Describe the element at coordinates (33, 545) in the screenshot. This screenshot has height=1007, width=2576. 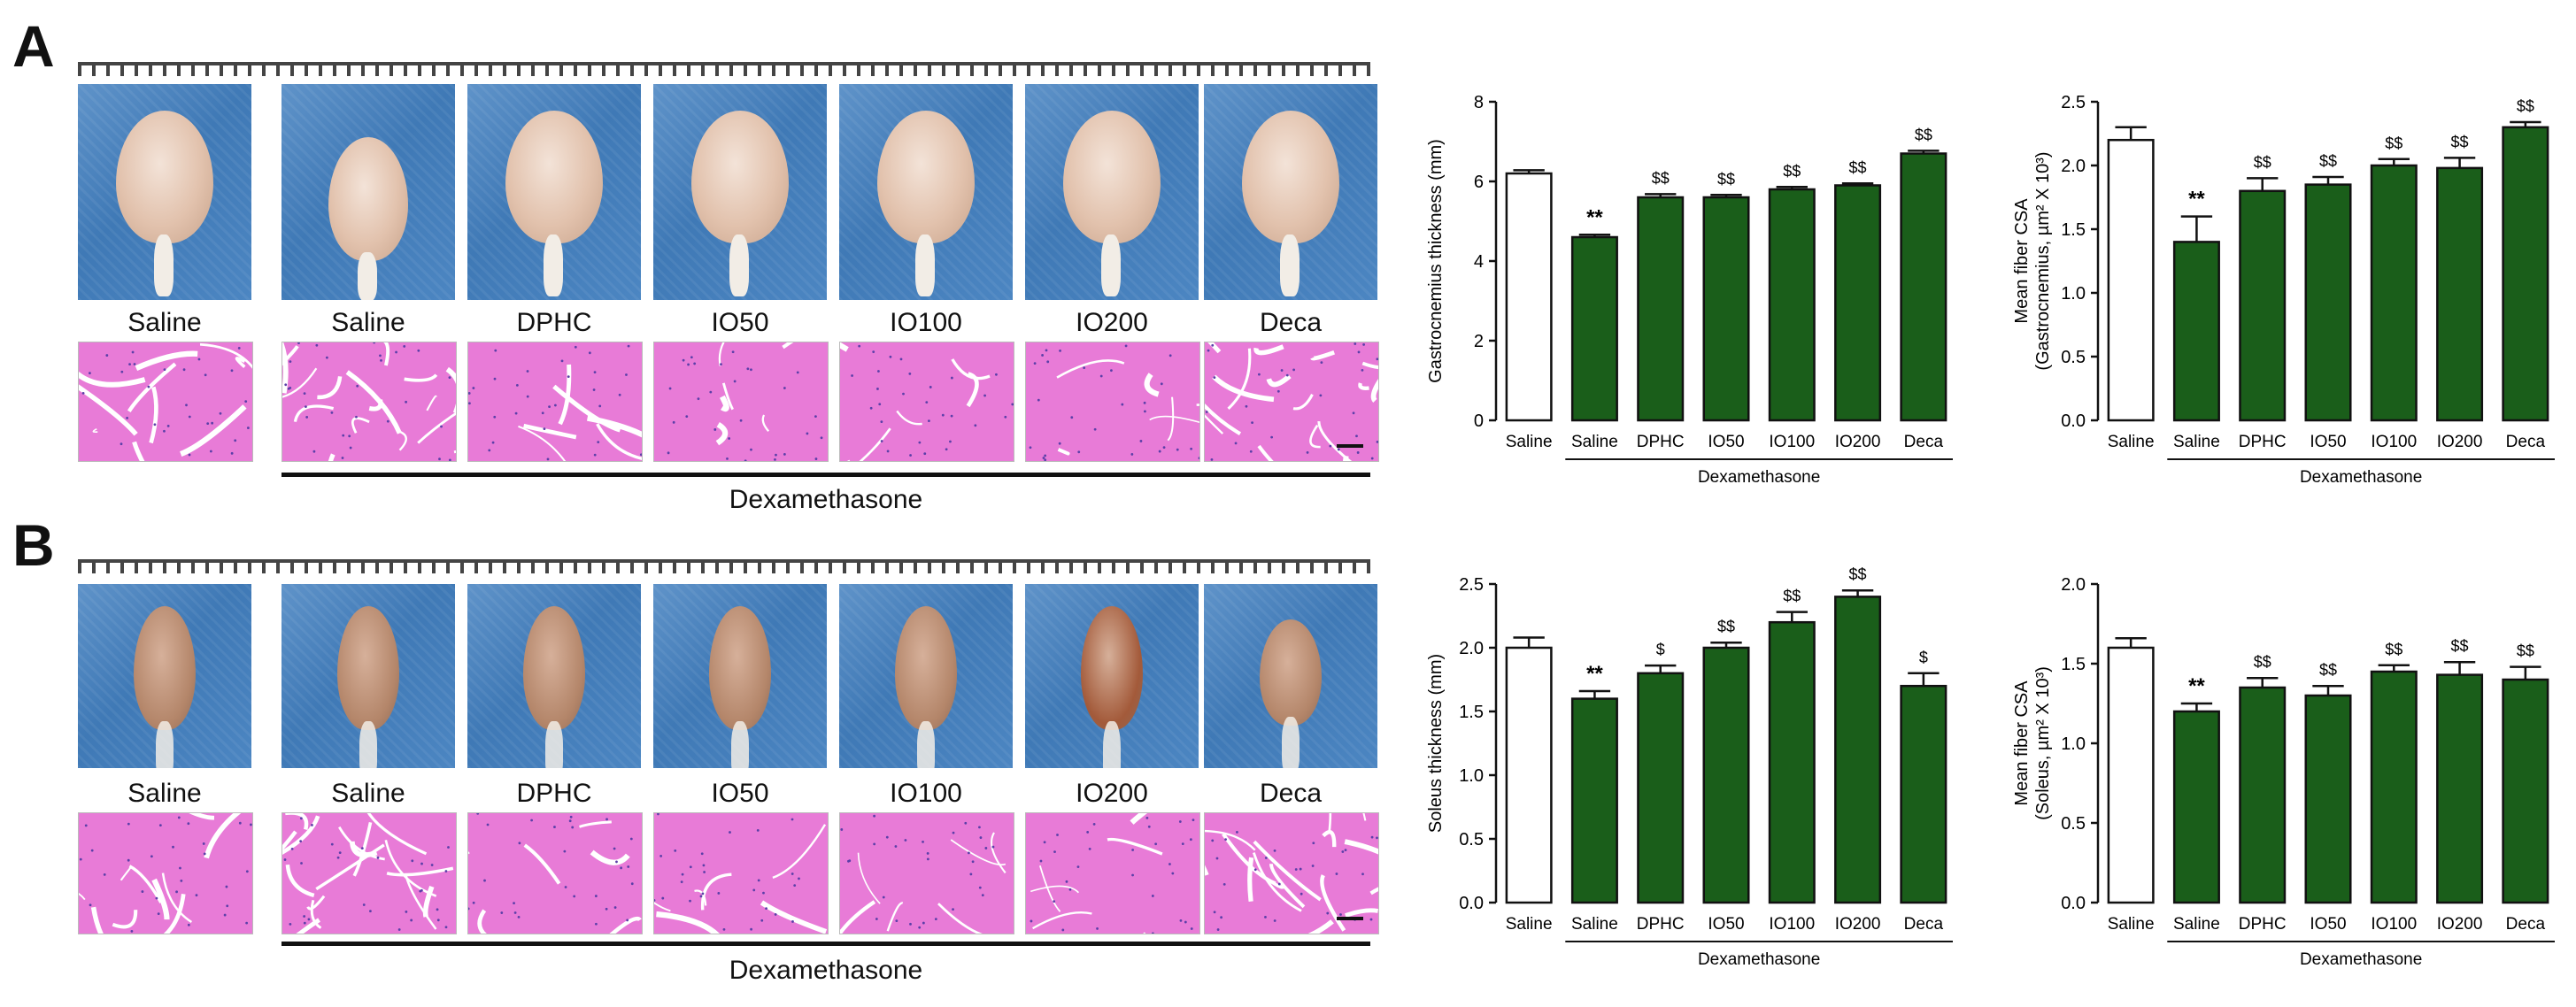
I see `panel-letter-b: B` at that location.